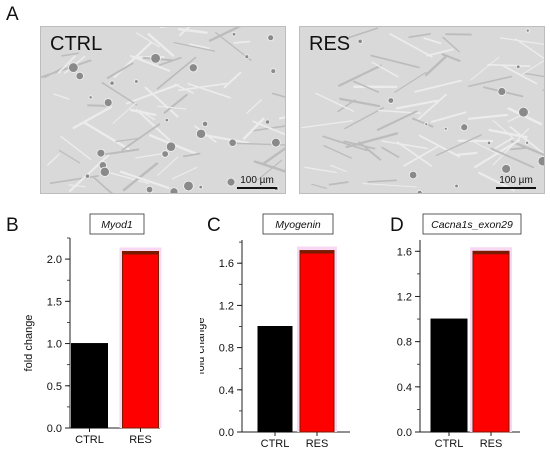 This screenshot has width=550, height=450. Describe the element at coordinates (214, 225) in the screenshot. I see `panel-letter-c: C` at that location.